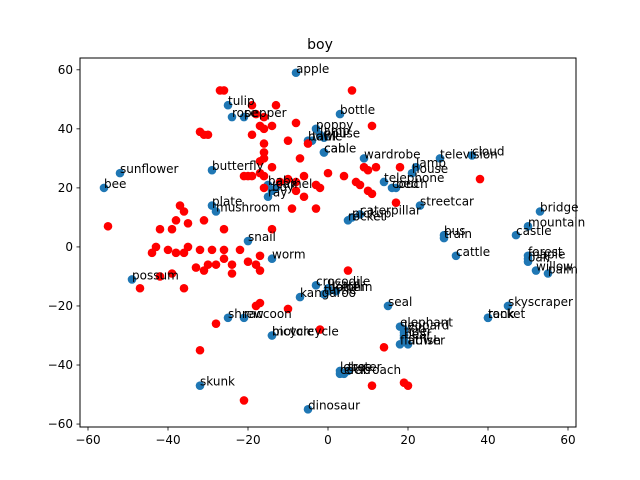 Image resolution: width=640 pixels, height=480 pixels. What do you see at coordinates (277, 193) in the screenshot?
I see `point-label: ray` at bounding box center [277, 193].